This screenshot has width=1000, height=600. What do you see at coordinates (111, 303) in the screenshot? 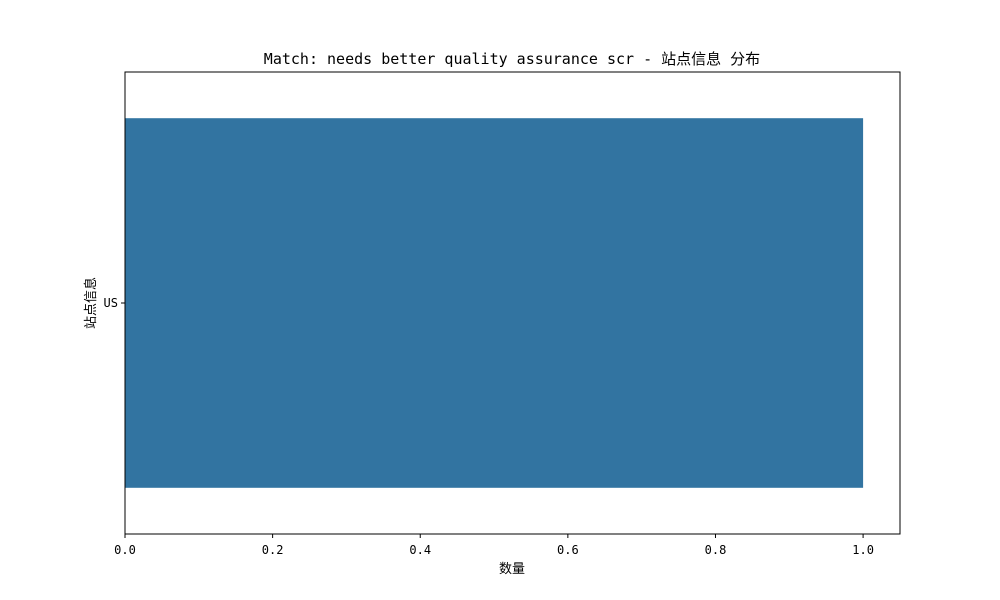
I see `y-tick-label: US` at bounding box center [111, 303].